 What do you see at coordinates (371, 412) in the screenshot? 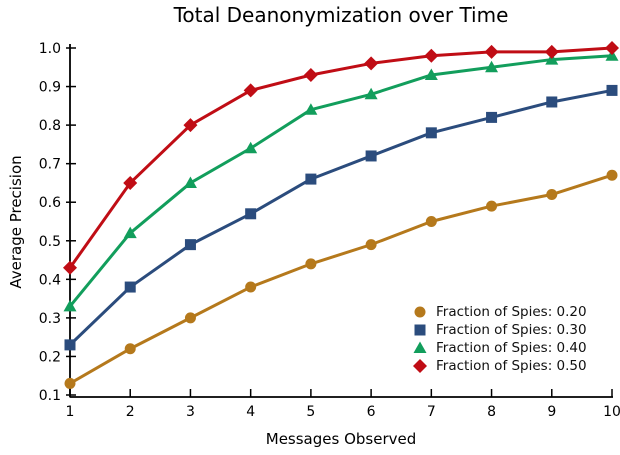
I see `x-tick-label: 6` at bounding box center [371, 412].